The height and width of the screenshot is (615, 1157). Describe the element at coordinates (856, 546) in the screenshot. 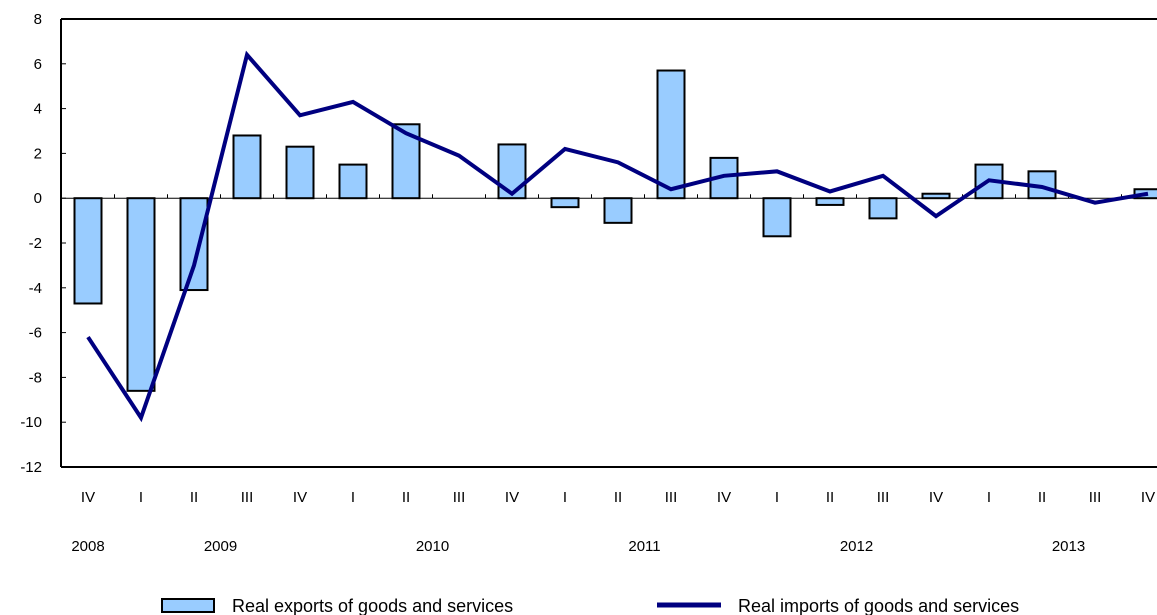

I see `year-label: 2012` at that location.